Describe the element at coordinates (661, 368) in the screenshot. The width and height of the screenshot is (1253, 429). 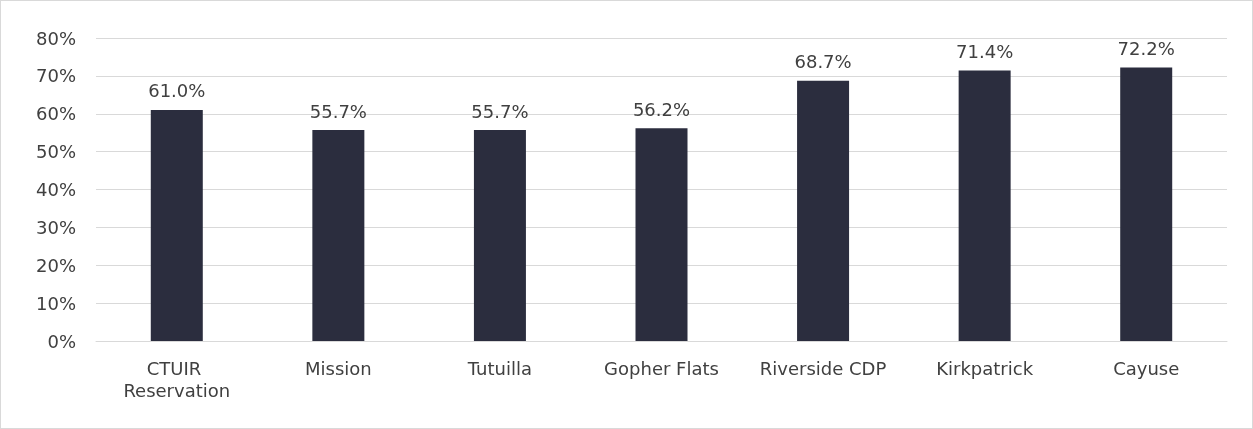
I see `x-tick-label: Gopher Flats` at that location.